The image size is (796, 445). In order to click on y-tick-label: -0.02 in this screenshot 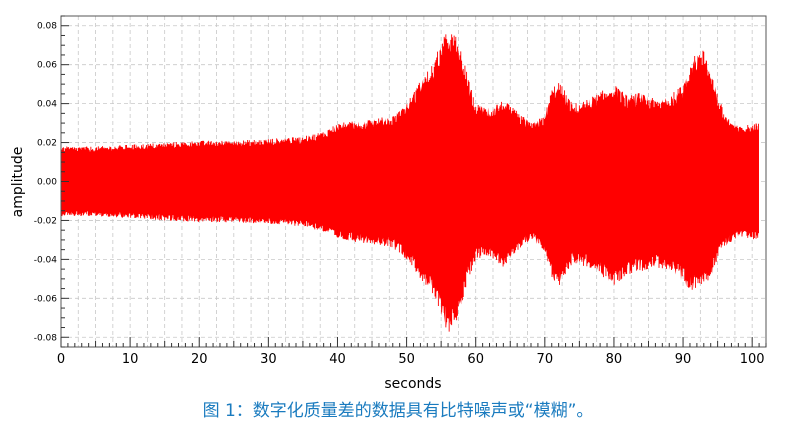, I will do `click(45, 221)`.